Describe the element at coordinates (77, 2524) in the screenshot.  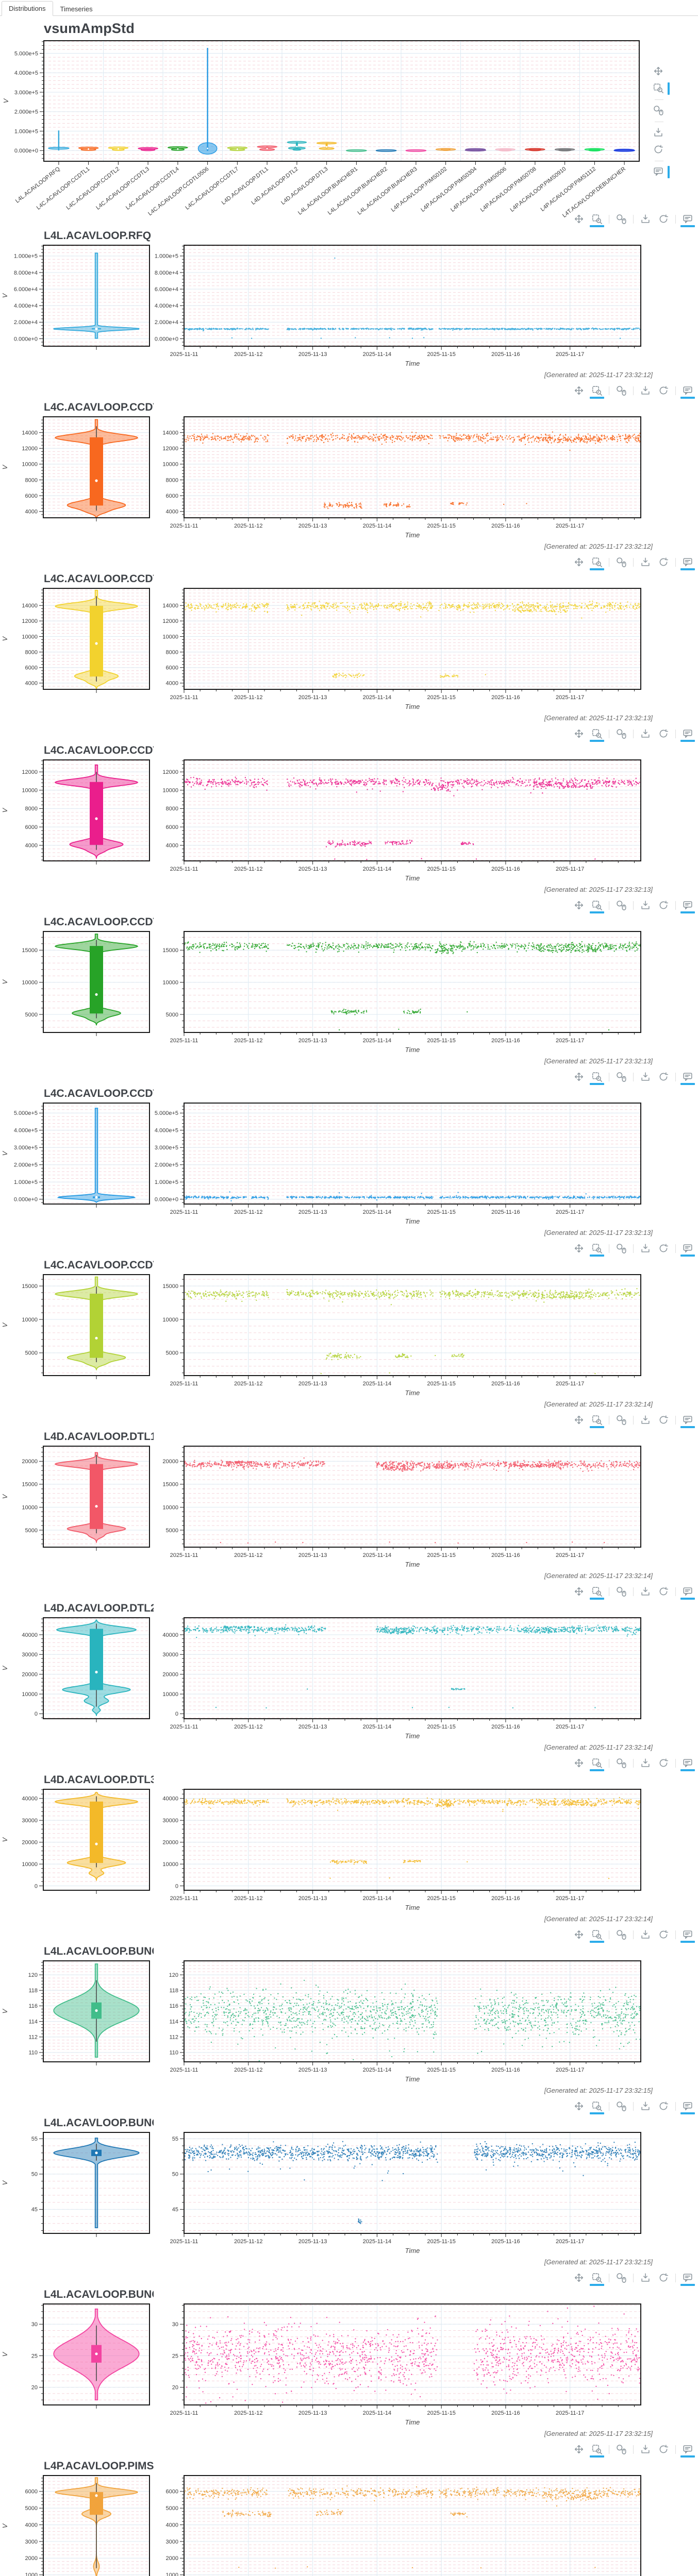
I see `violin-plot: 1000 2000 3000 4000 5000 6000 V` at that location.